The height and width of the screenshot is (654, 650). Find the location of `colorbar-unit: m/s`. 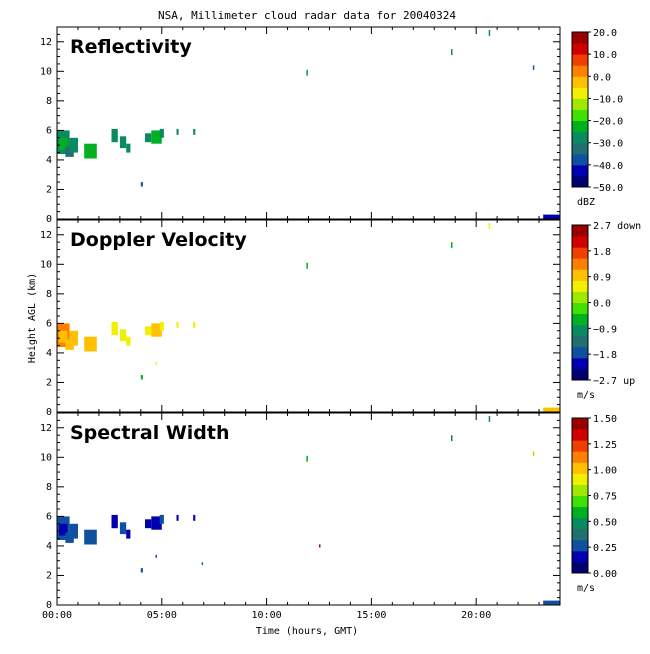

colorbar-unit: m/s is located at coordinates (586, 395).